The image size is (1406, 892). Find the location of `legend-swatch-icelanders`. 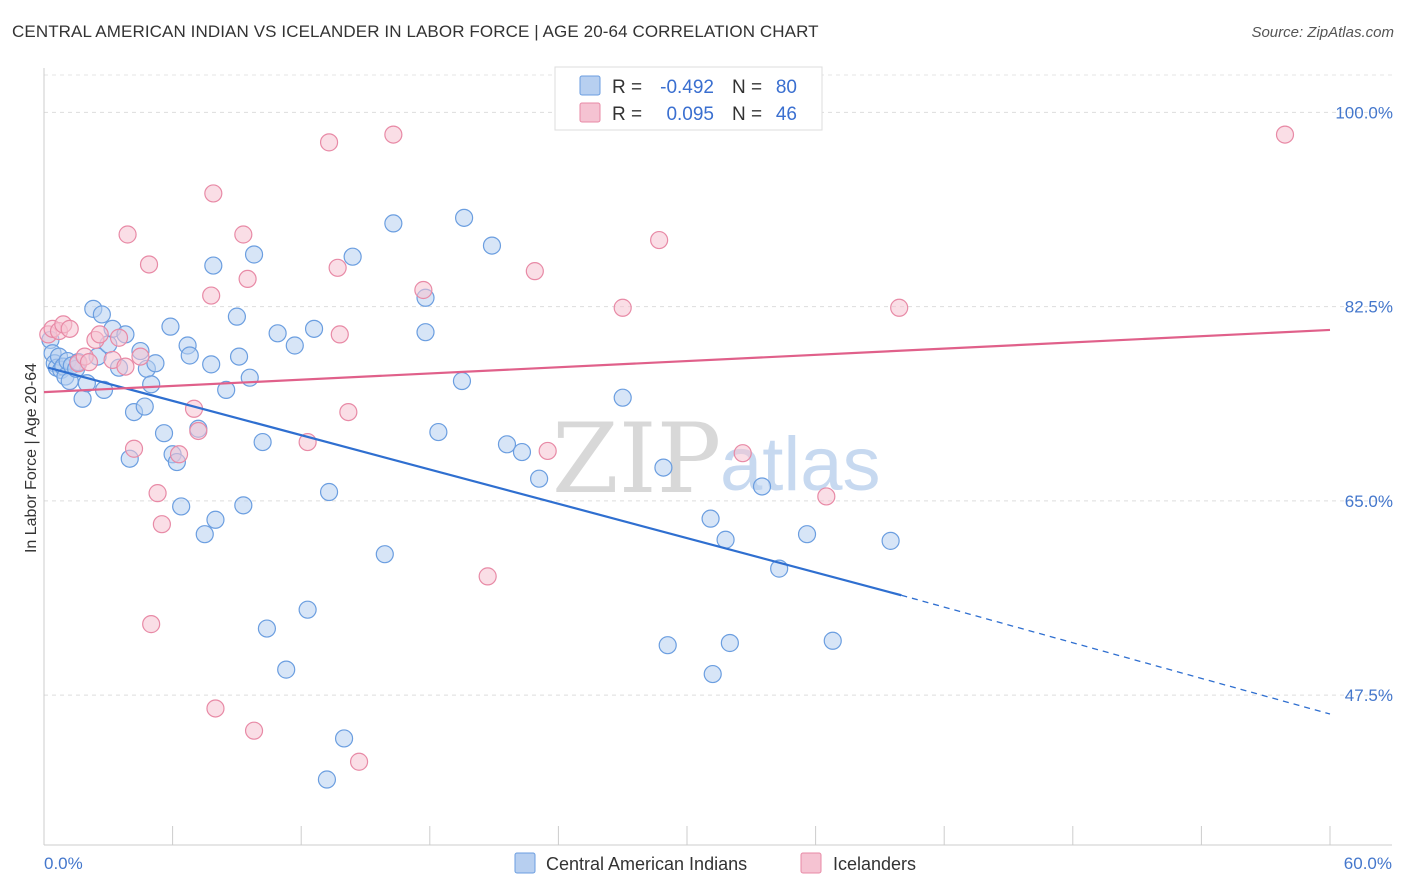

legend-swatch-icelanders is located at coordinates (590, 112).